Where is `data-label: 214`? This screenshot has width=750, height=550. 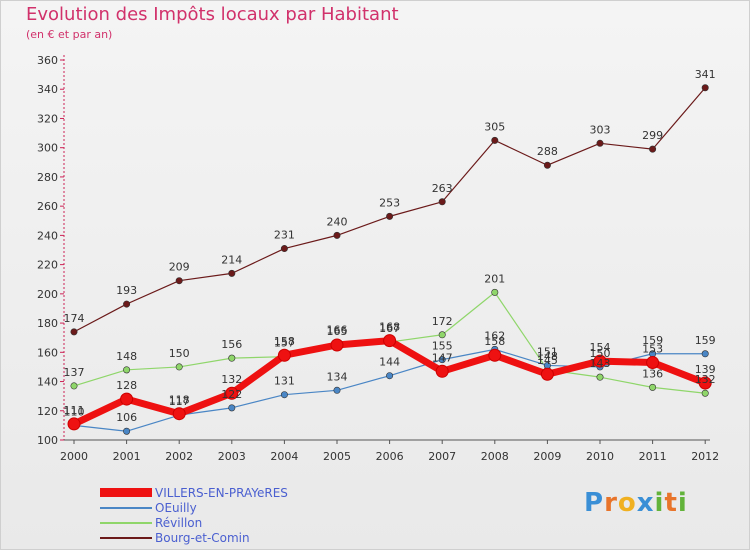
data-label: 214 is located at coordinates (231, 259).